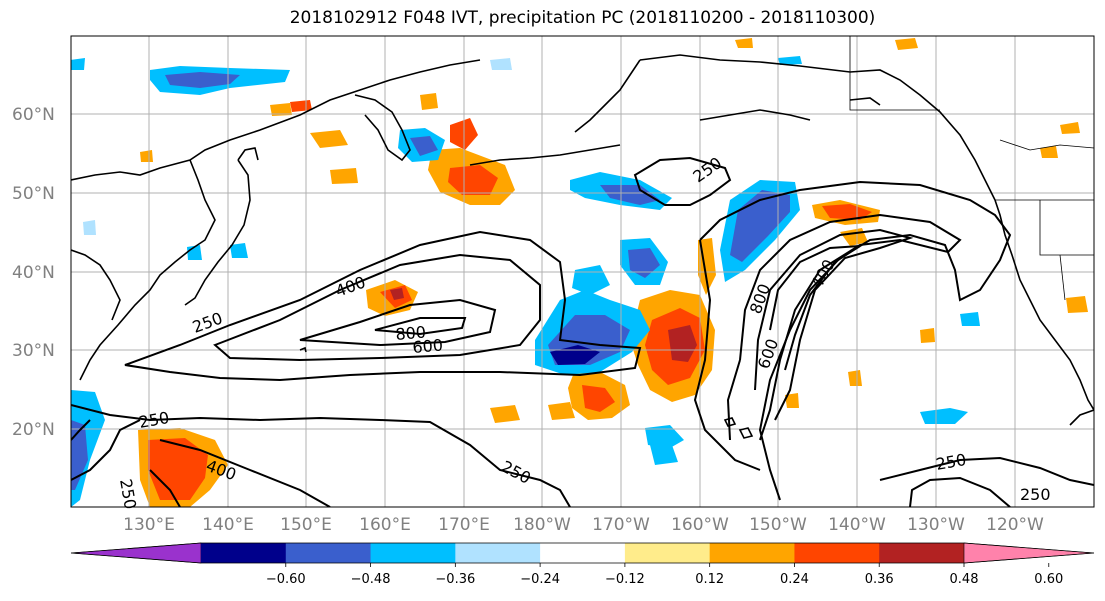  What do you see at coordinates (971, 168) in the screenshot?
I see `political-borders` at bounding box center [971, 168].